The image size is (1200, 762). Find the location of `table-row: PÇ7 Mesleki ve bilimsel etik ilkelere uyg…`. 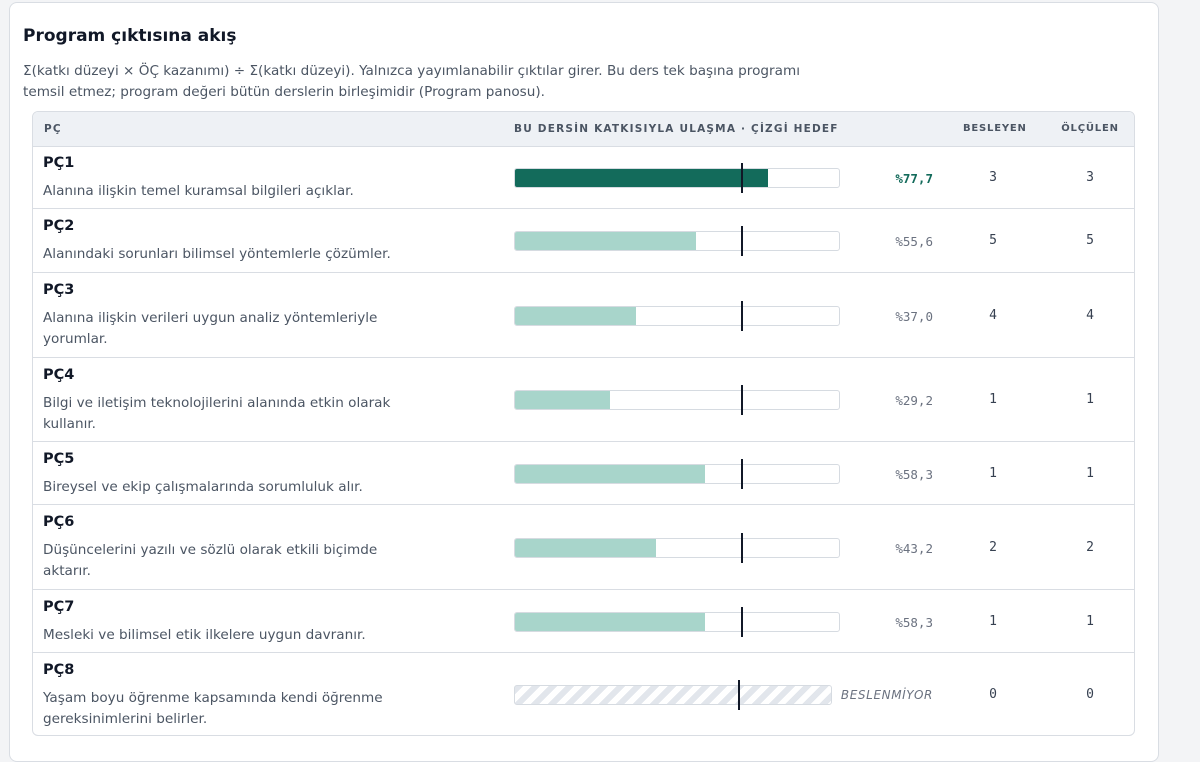

table-row: PÇ7 Mesleki ve bilimsel etik ilkelere uyg… is located at coordinates (583, 621).